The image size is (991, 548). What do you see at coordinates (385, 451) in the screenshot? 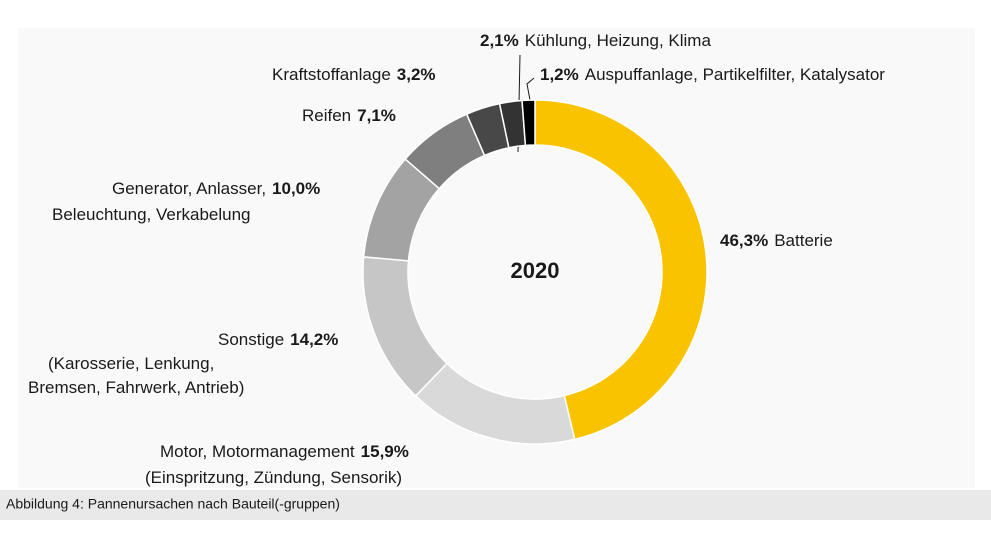
I see `value-label: 15,9%` at bounding box center [385, 451].